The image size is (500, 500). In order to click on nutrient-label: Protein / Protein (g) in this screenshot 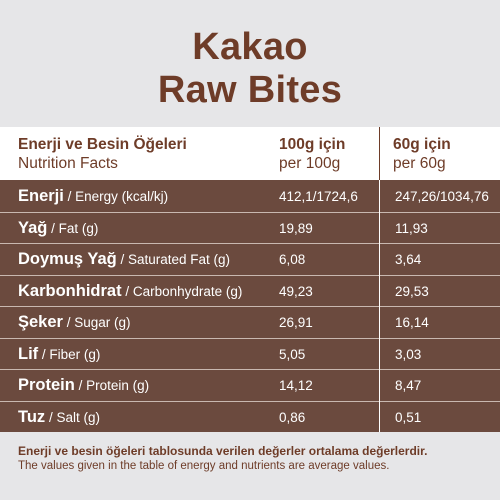, I will do `click(83, 385)`.